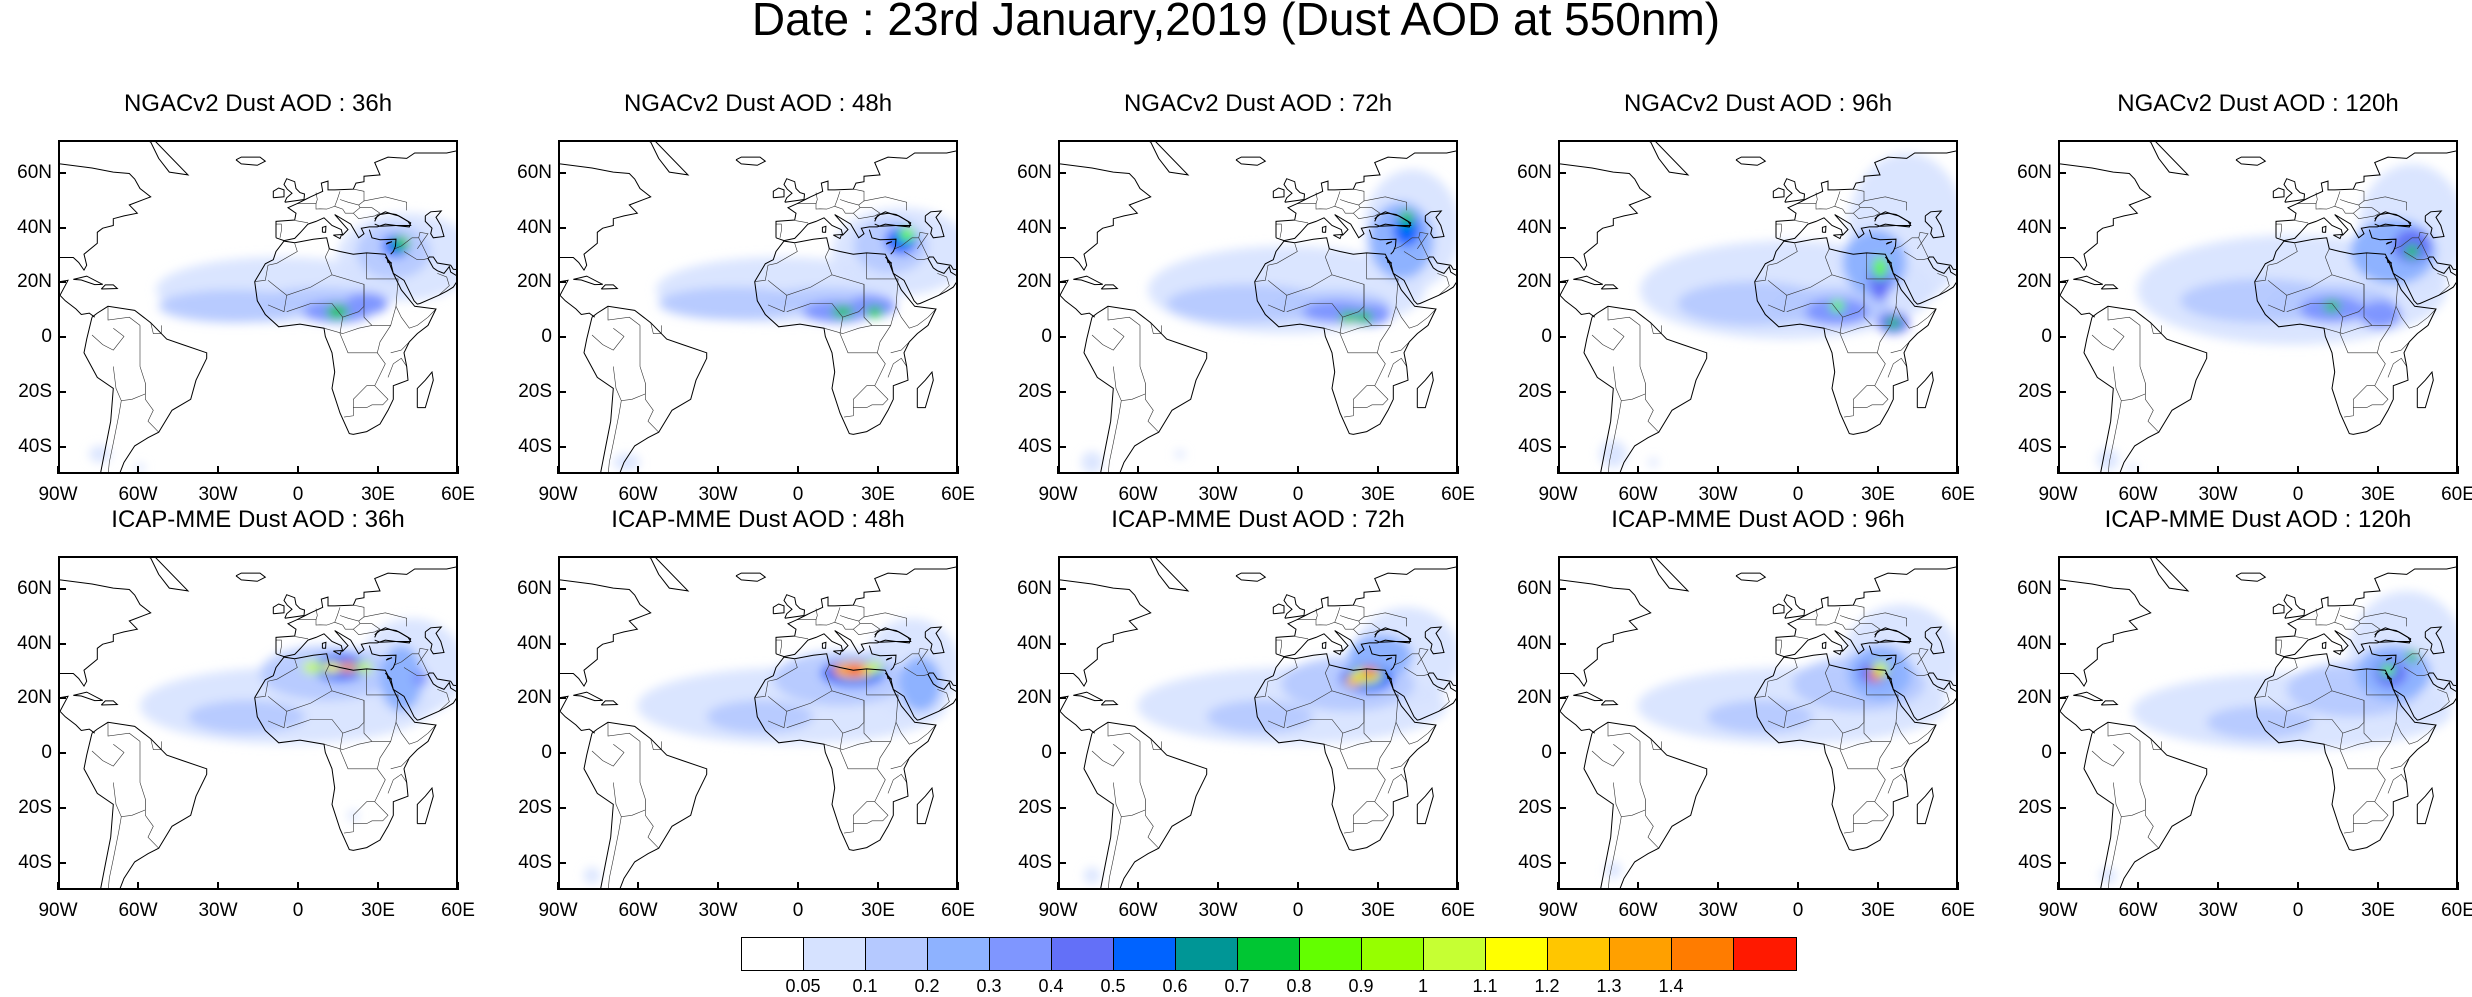  What do you see at coordinates (1535, 862) in the screenshot?
I see `lat-label: 40S` at bounding box center [1535, 862].